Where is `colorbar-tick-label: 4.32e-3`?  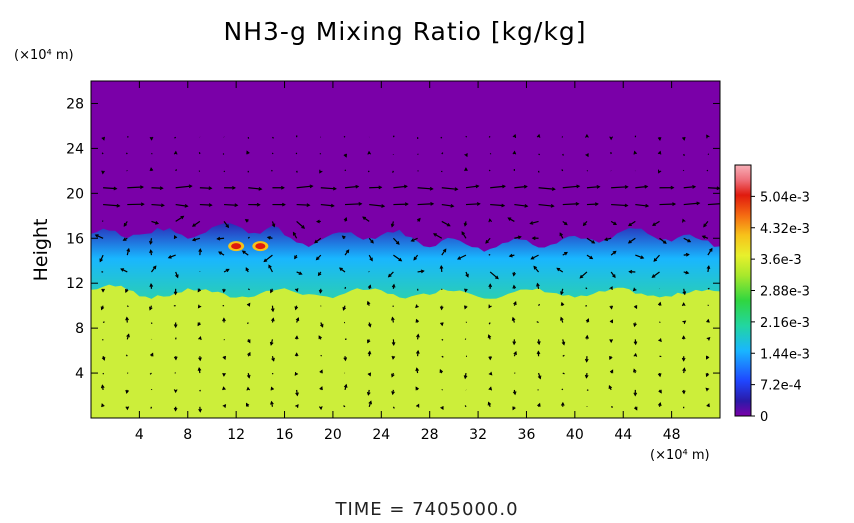 colorbar-tick-label: 4.32e-3 is located at coordinates (785, 229).